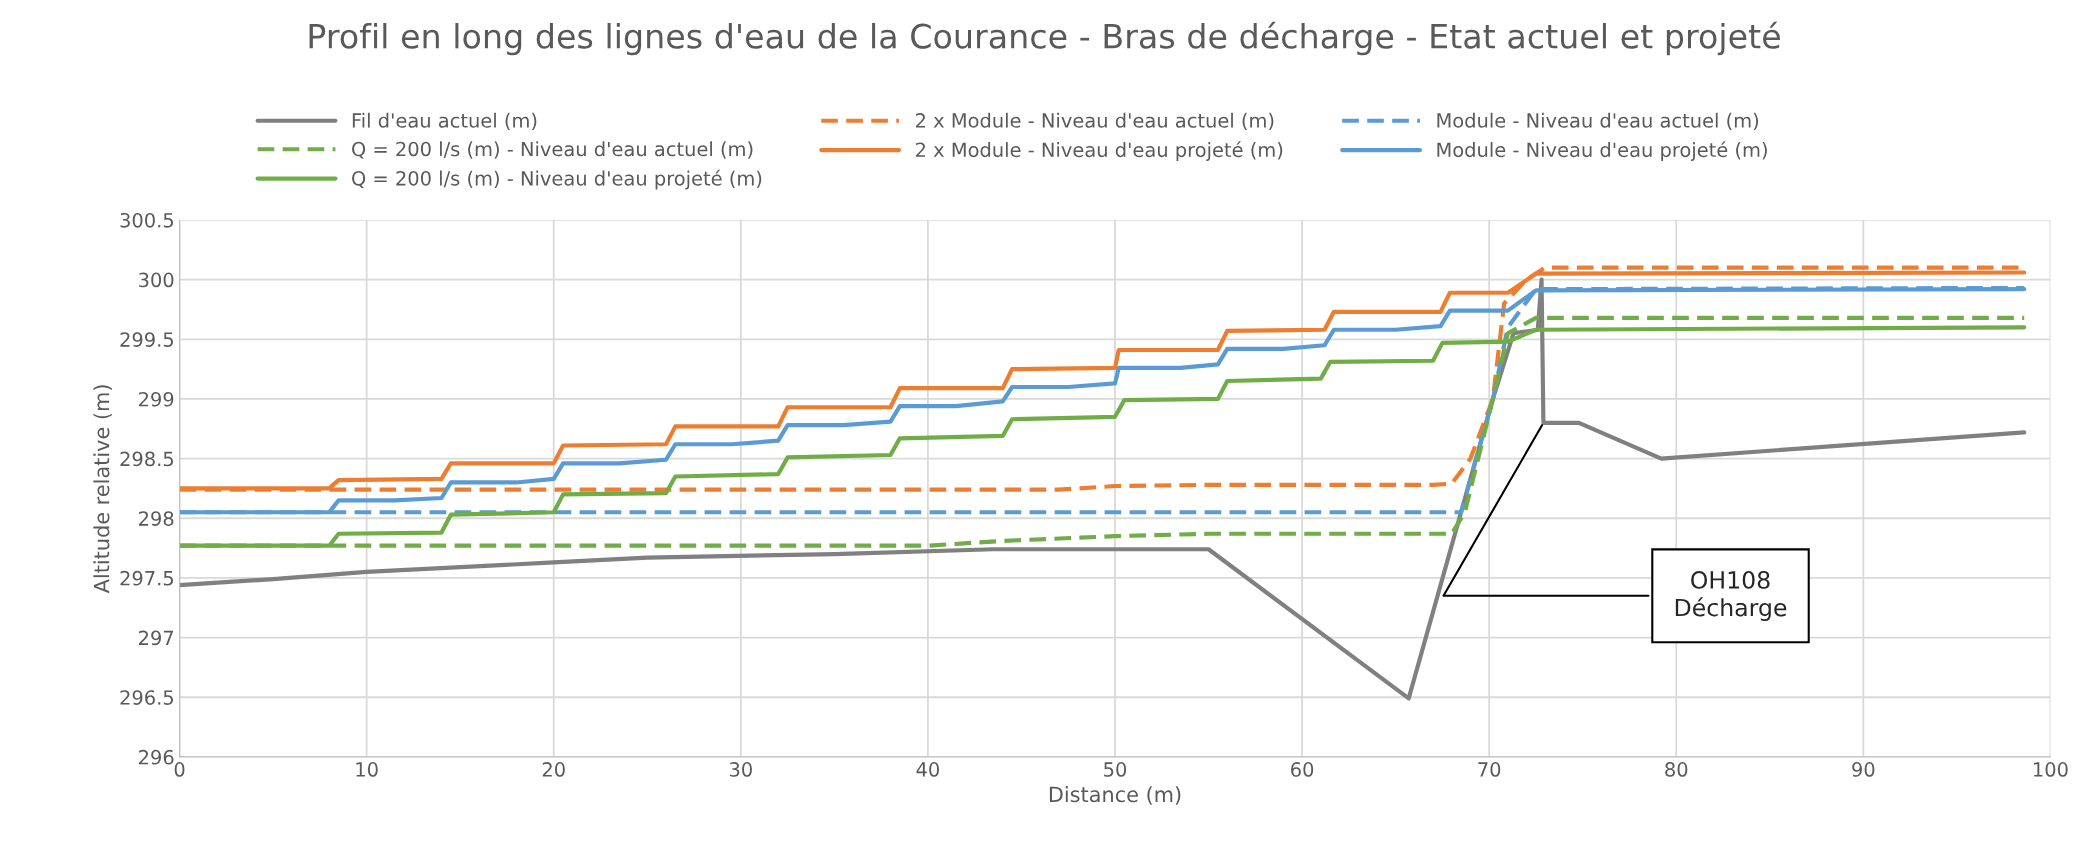 The width and height of the screenshot is (2088, 866). I want to click on annotation: OH108 Décharge, so click(1731, 596).